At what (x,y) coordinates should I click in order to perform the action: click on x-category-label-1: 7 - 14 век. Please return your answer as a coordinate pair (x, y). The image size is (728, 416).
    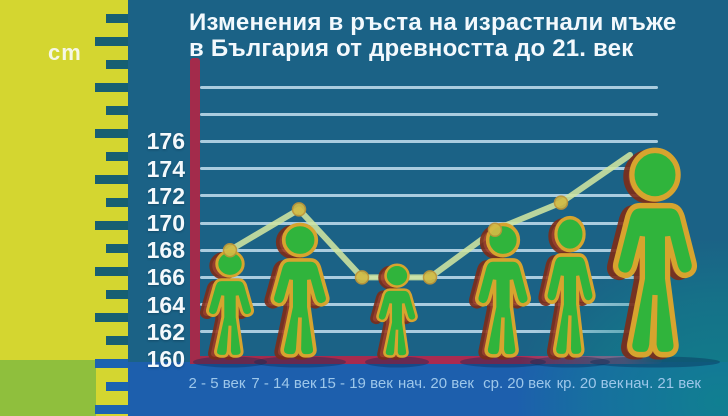
    Looking at the image, I should click on (284, 383).